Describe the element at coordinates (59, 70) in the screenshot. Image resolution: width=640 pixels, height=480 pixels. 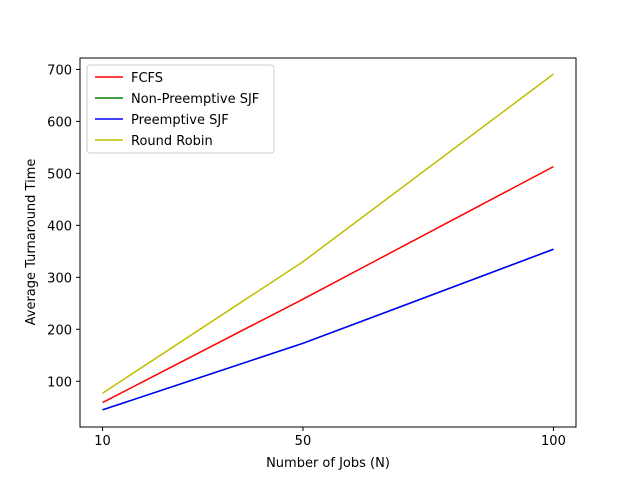
I see `y-tick-label: 700` at that location.